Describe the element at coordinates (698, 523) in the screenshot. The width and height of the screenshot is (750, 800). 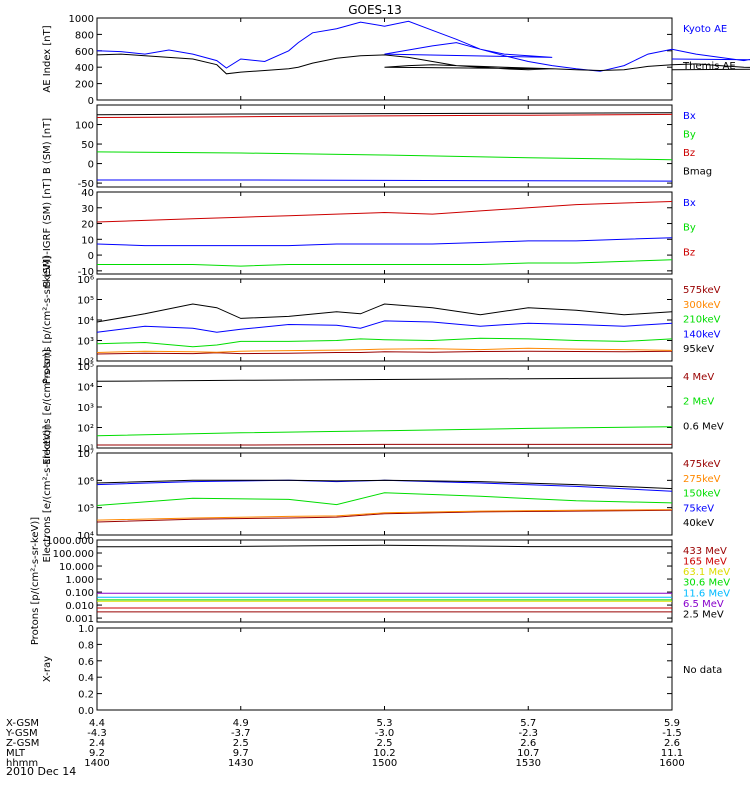
I see `legend-entry: 40keV` at that location.